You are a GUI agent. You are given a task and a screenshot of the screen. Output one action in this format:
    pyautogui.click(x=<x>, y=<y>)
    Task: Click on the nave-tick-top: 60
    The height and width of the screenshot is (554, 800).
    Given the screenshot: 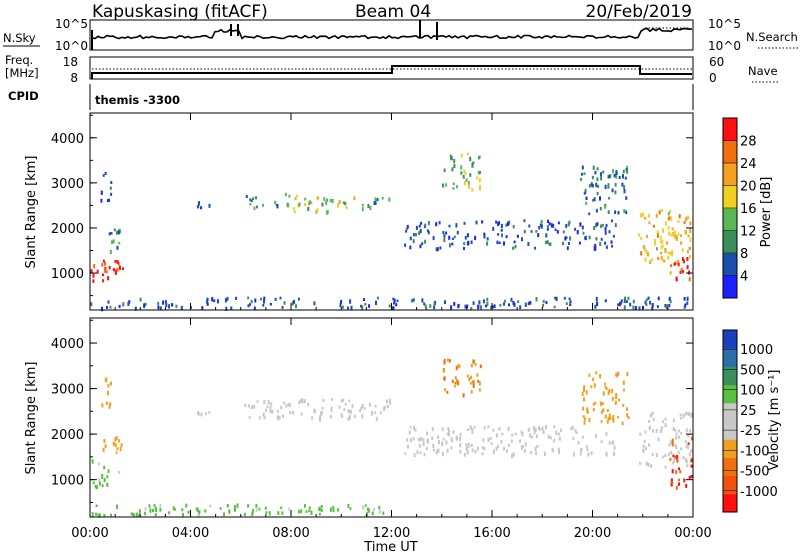 What is the action you would take?
    pyautogui.click(x=716, y=62)
    